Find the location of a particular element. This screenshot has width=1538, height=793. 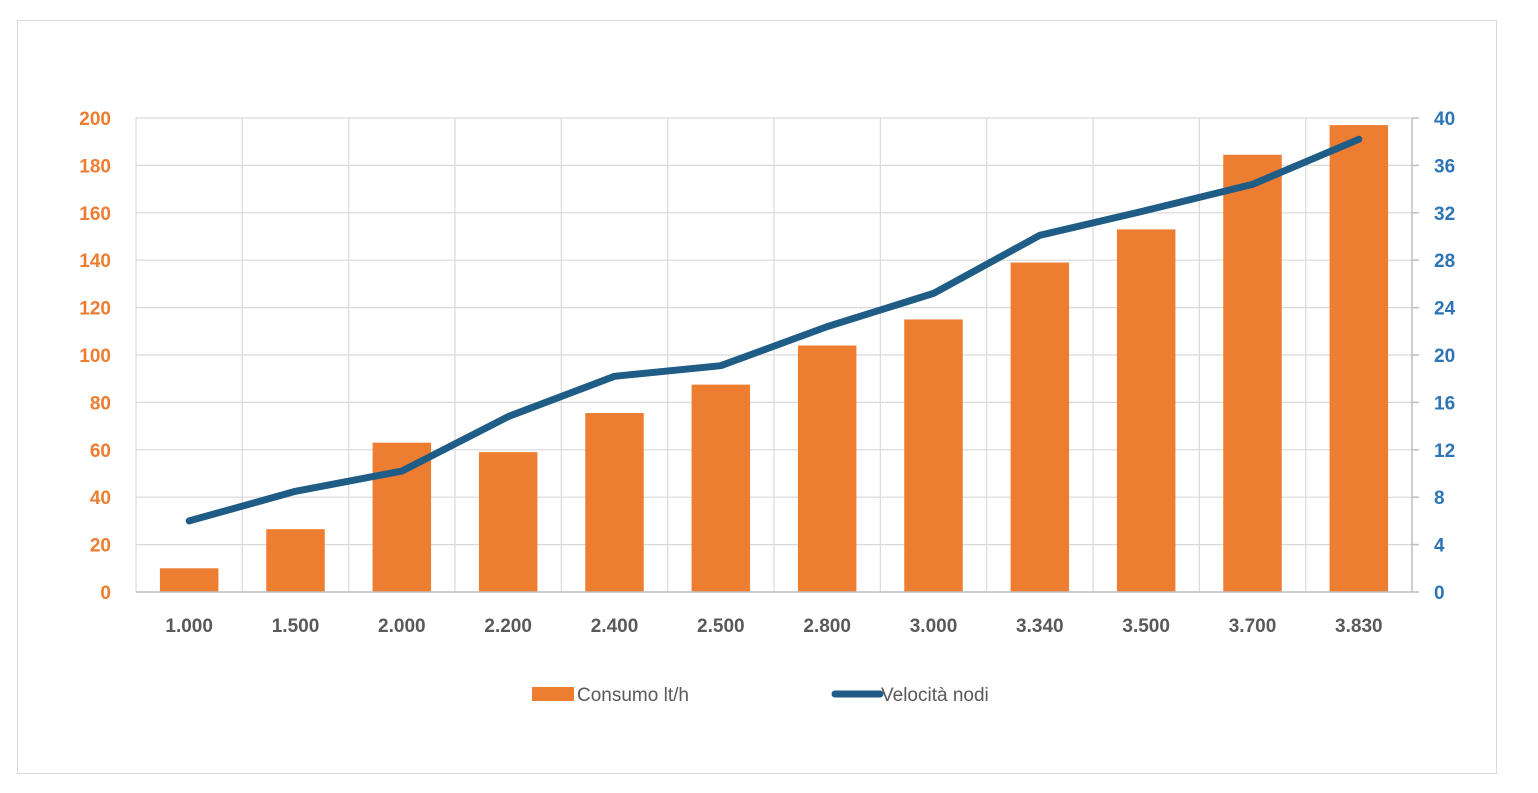

bar-3.700 is located at coordinates (1252, 373).